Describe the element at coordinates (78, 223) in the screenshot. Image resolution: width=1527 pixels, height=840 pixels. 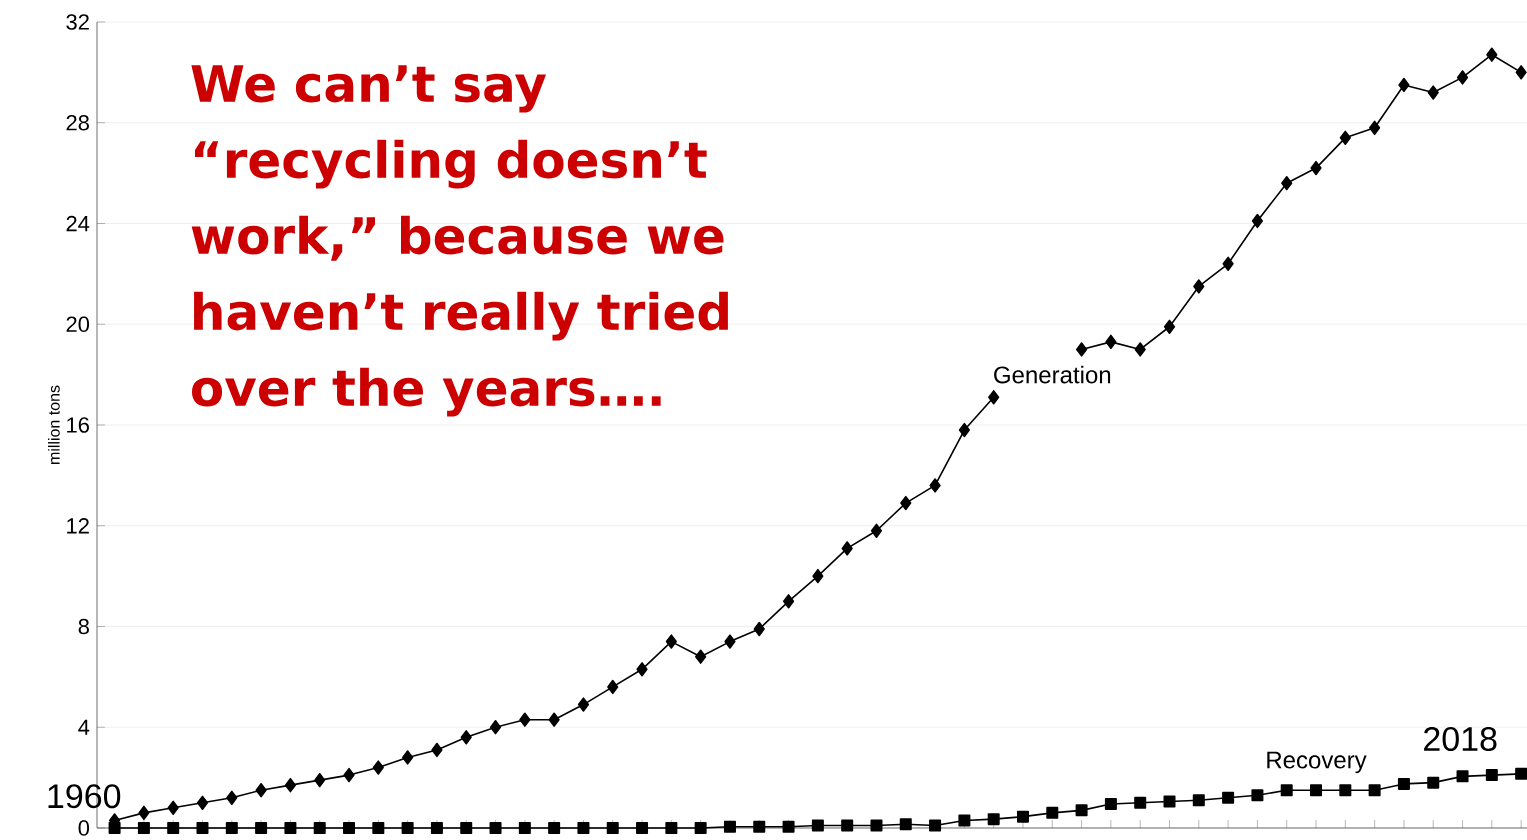
I see `y-tick-label: 24` at that location.